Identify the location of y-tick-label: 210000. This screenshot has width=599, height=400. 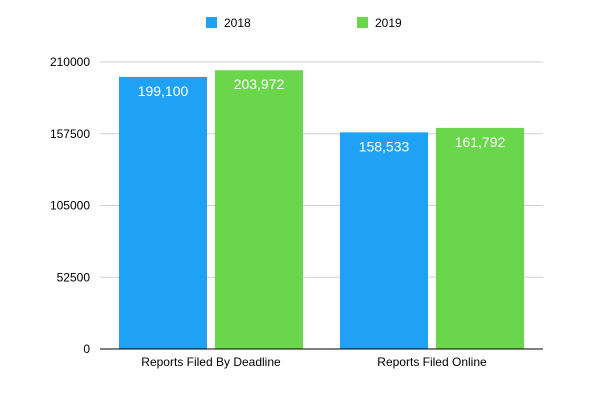
(70, 62).